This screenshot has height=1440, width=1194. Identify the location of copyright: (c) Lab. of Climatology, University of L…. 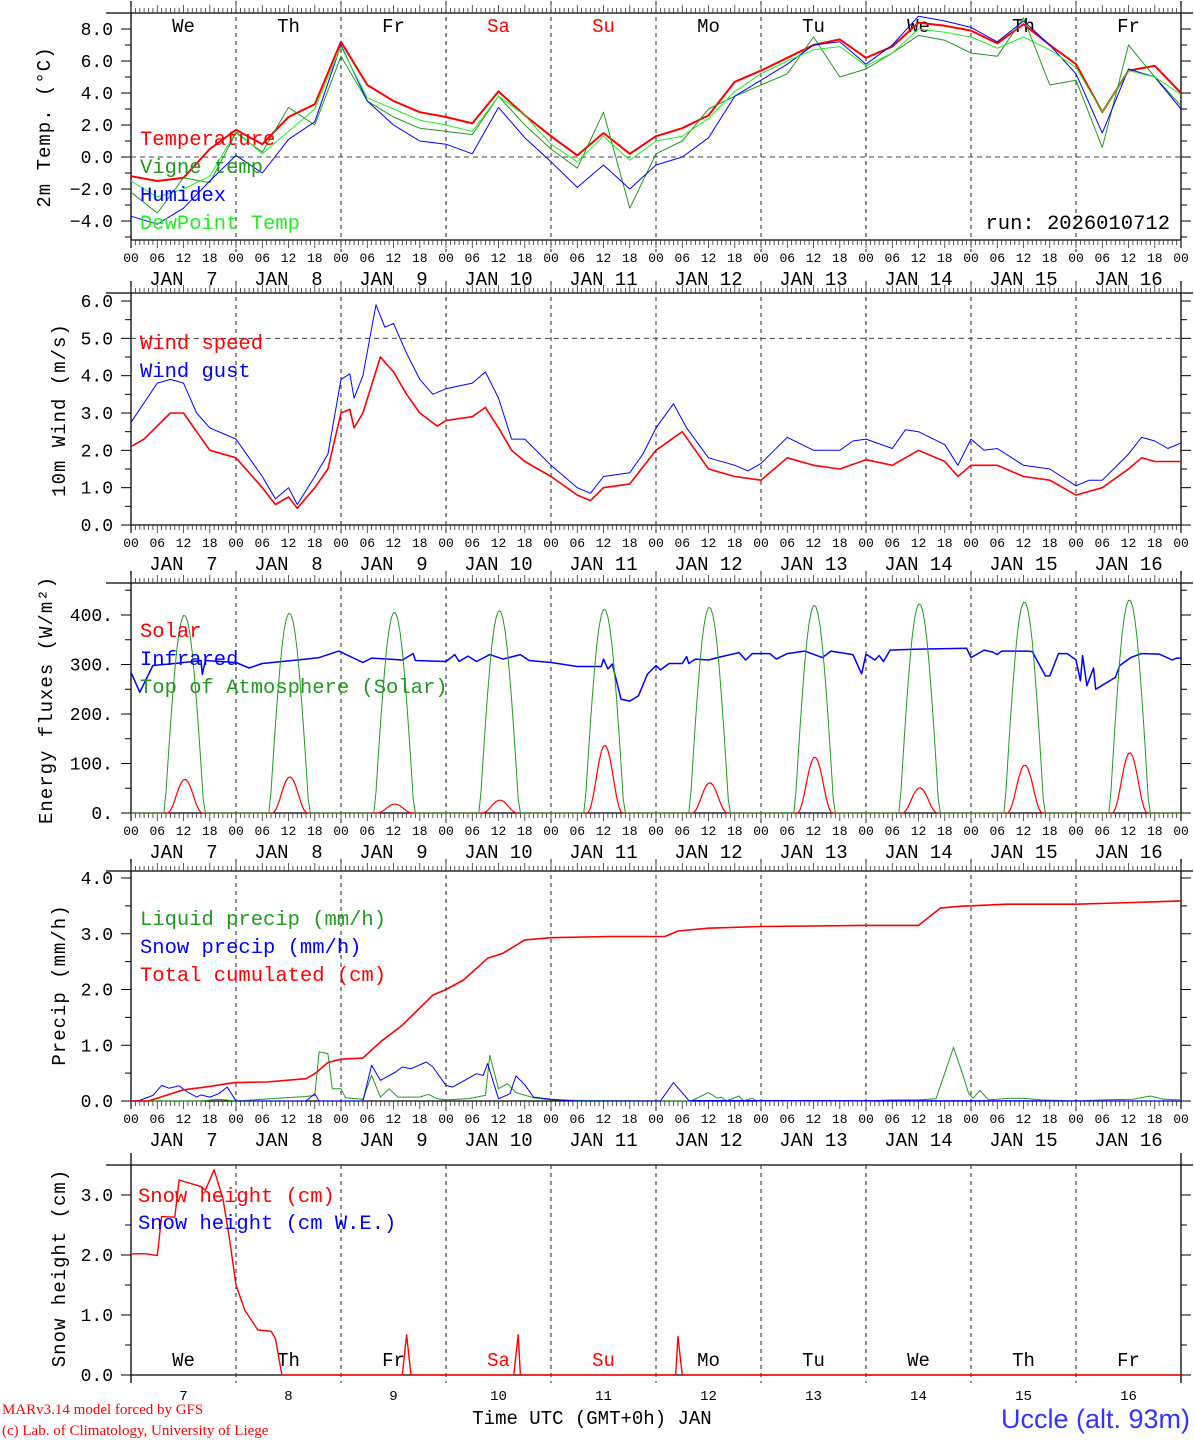
(135, 1431).